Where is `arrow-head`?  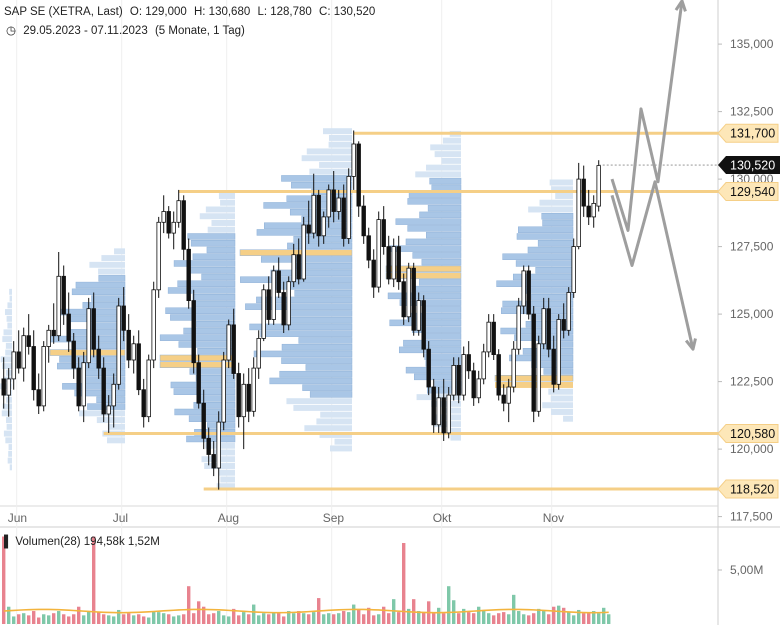 arrow-head is located at coordinates (680, 6).